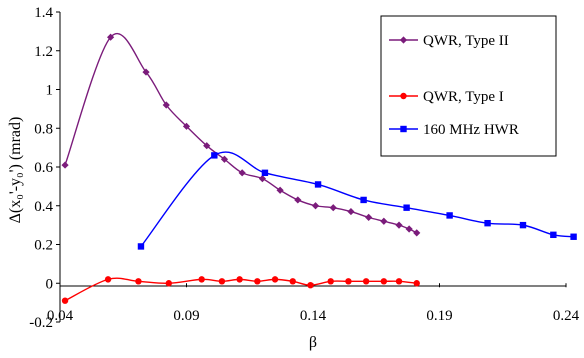 The width and height of the screenshot is (584, 358). I want to click on x-ticks: 0.04 0.09 0.14 0.19 0.24, so click(313, 303).